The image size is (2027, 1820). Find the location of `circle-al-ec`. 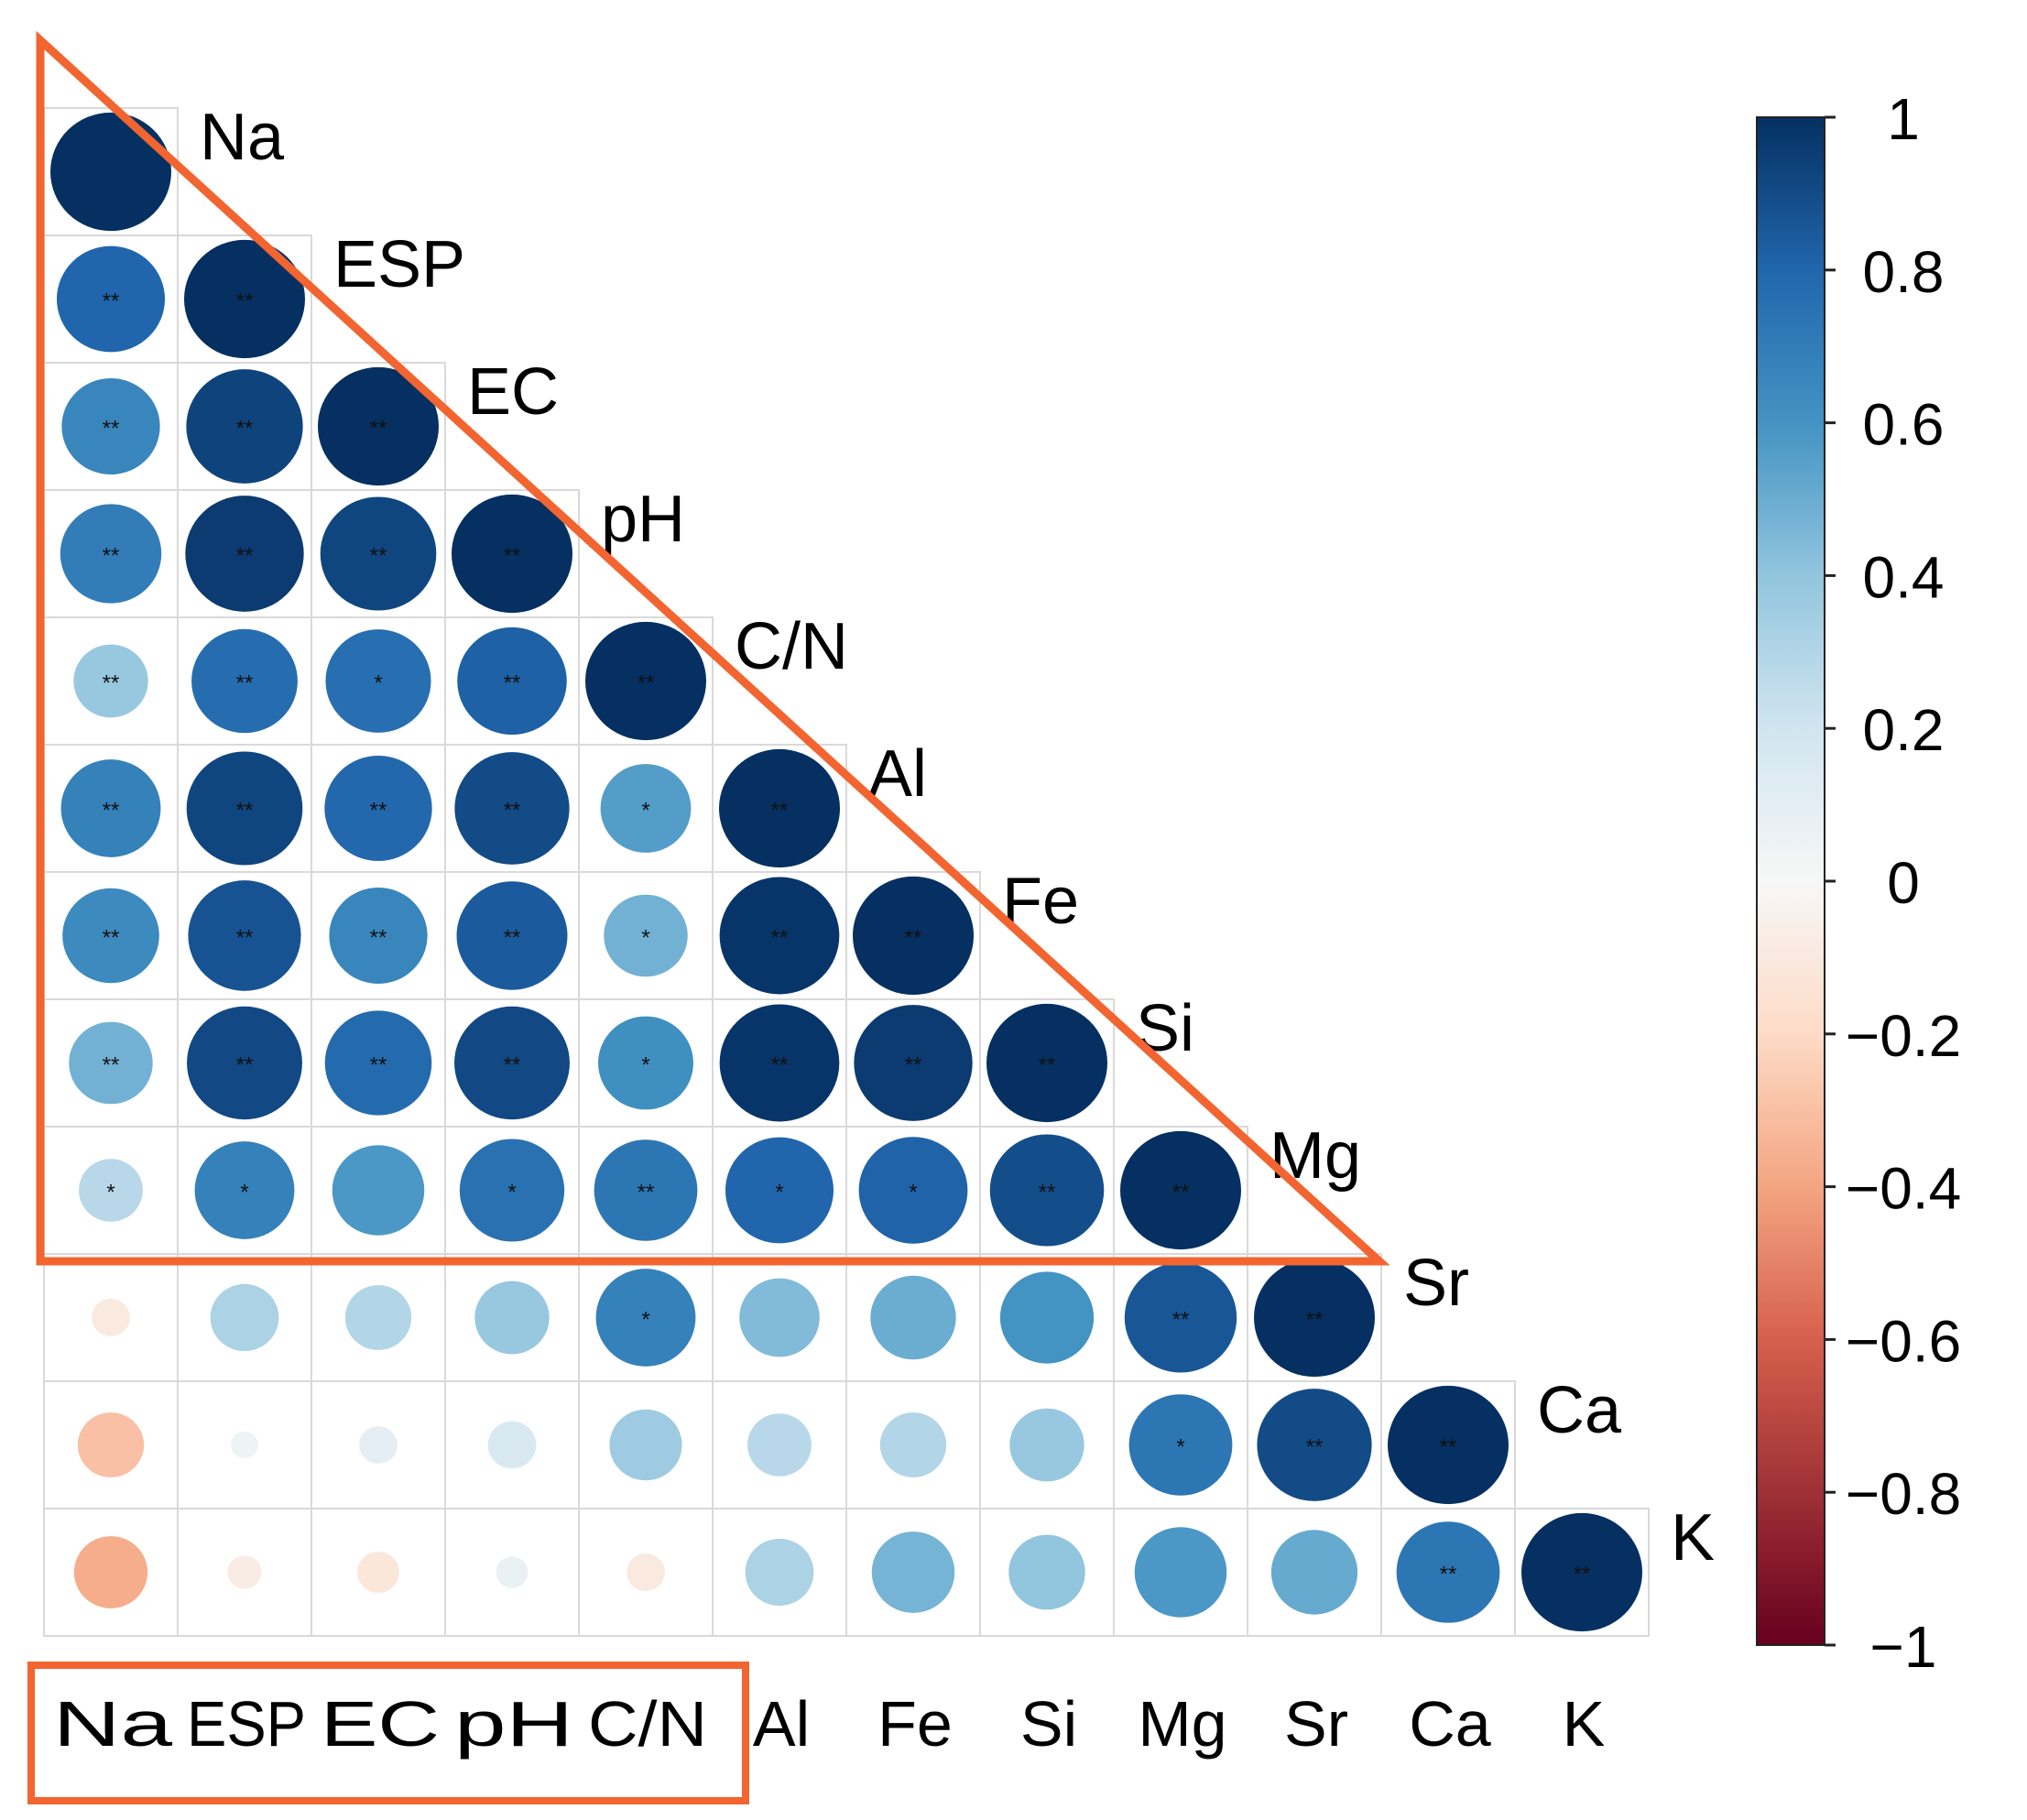

circle-al-ec is located at coordinates (378, 808).